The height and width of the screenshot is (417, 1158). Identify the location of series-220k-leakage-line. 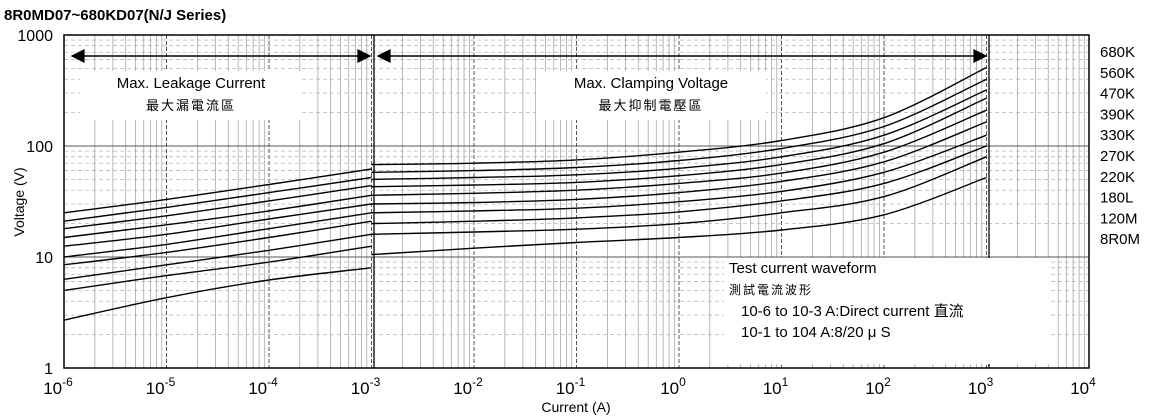
(217, 243).